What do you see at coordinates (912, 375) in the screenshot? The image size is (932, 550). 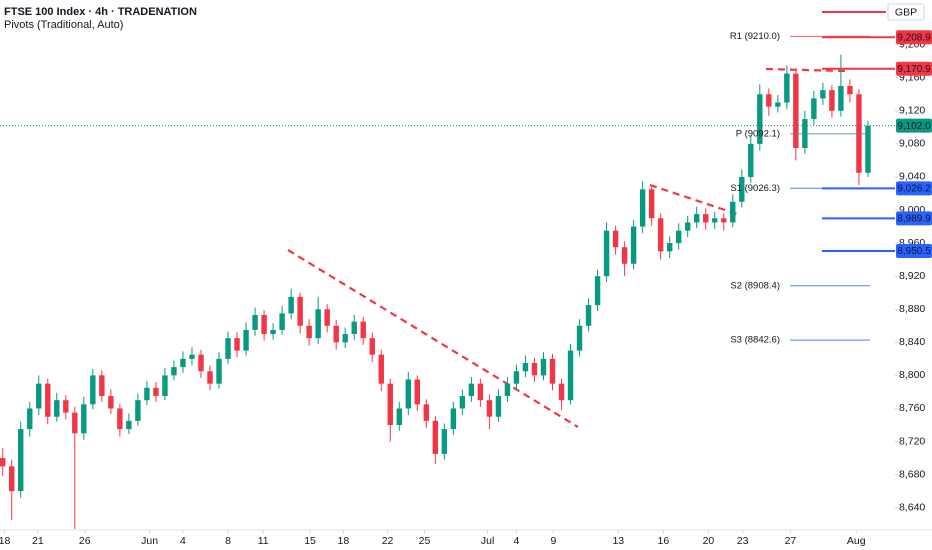 I see `y-tick-label: 8,800` at bounding box center [912, 375].